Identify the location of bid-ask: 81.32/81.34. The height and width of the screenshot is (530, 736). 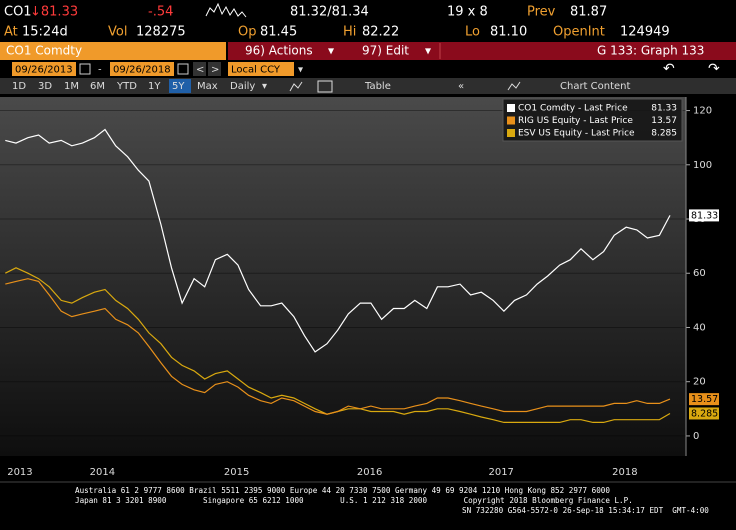
(329, 12).